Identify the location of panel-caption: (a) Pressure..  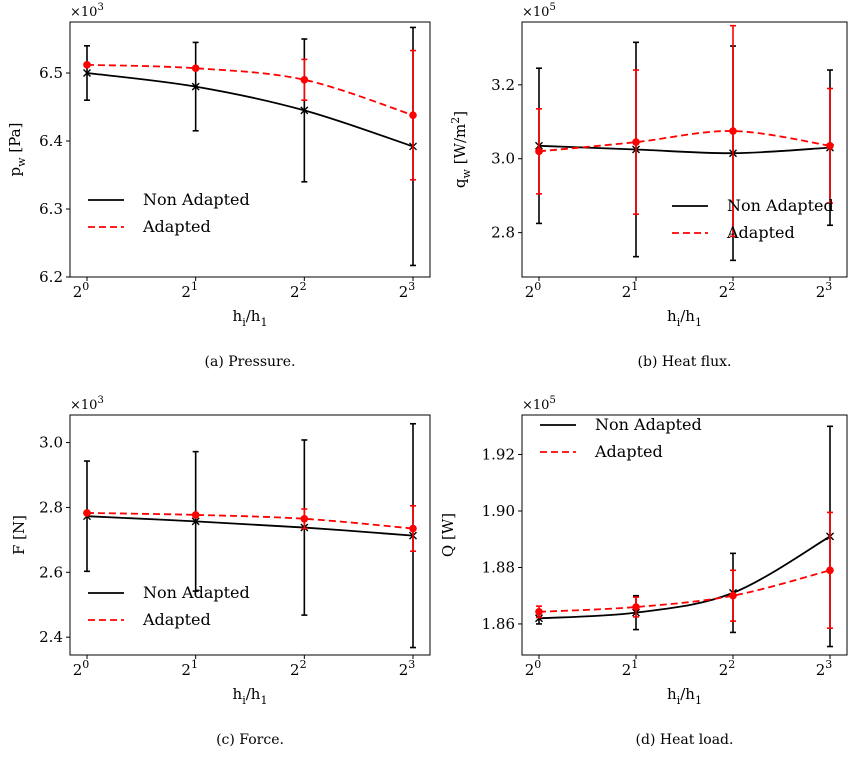
(250, 362).